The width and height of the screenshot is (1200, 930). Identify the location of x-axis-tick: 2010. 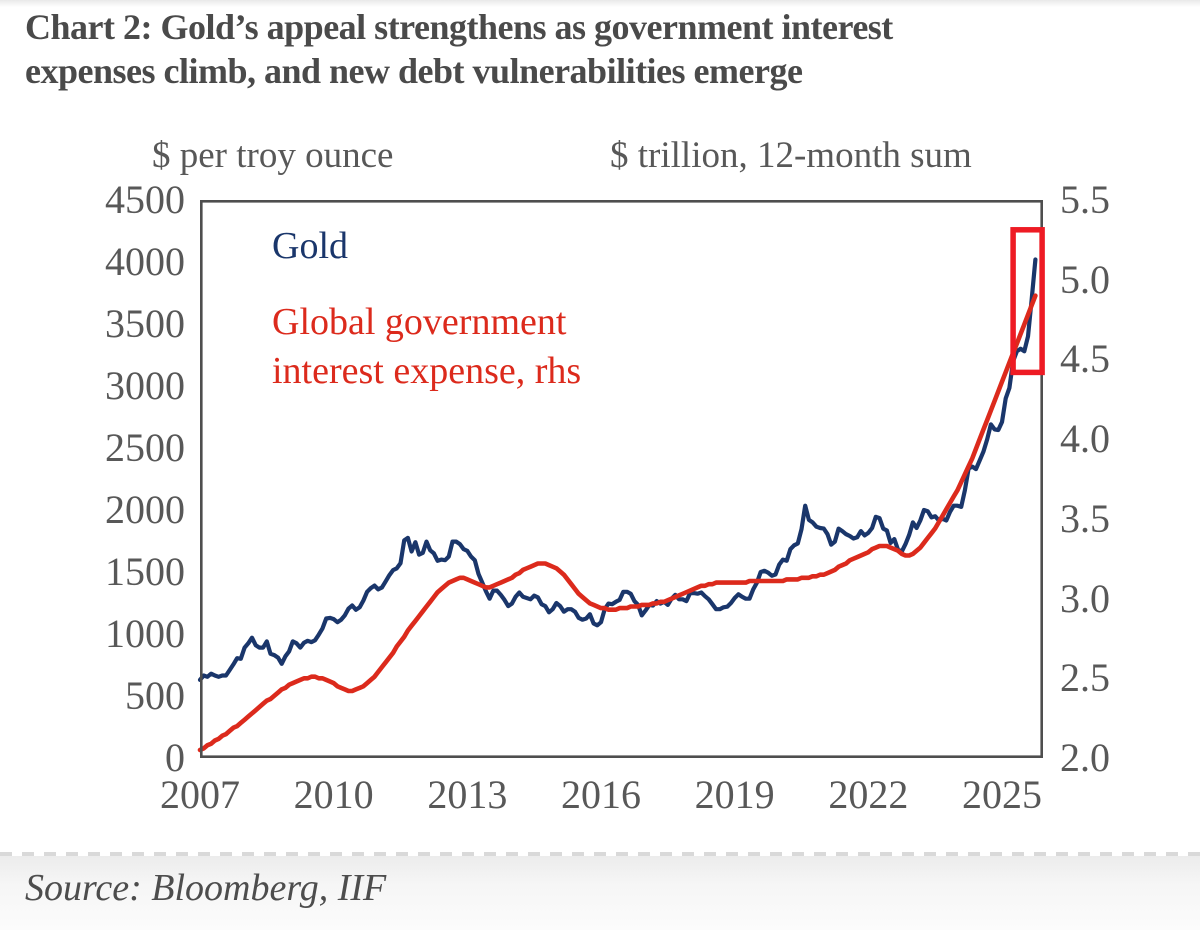
(333, 794).